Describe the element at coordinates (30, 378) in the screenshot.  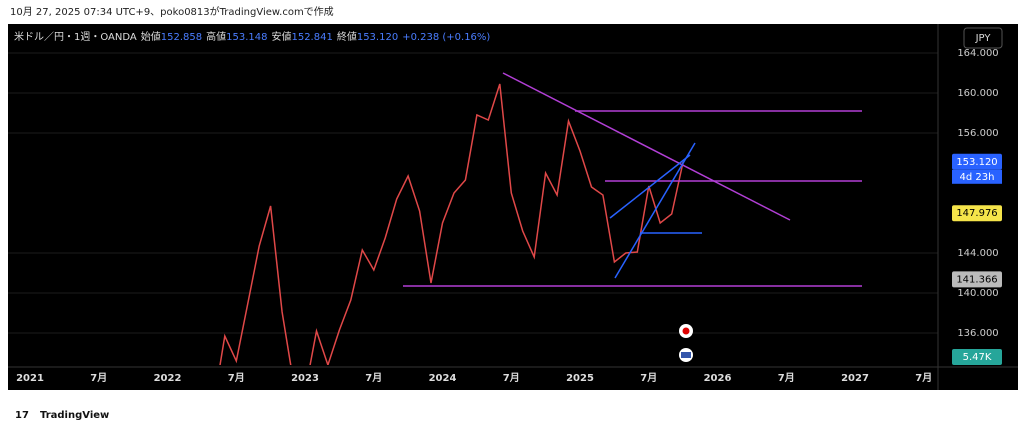
I see `time-label: 2021` at that location.